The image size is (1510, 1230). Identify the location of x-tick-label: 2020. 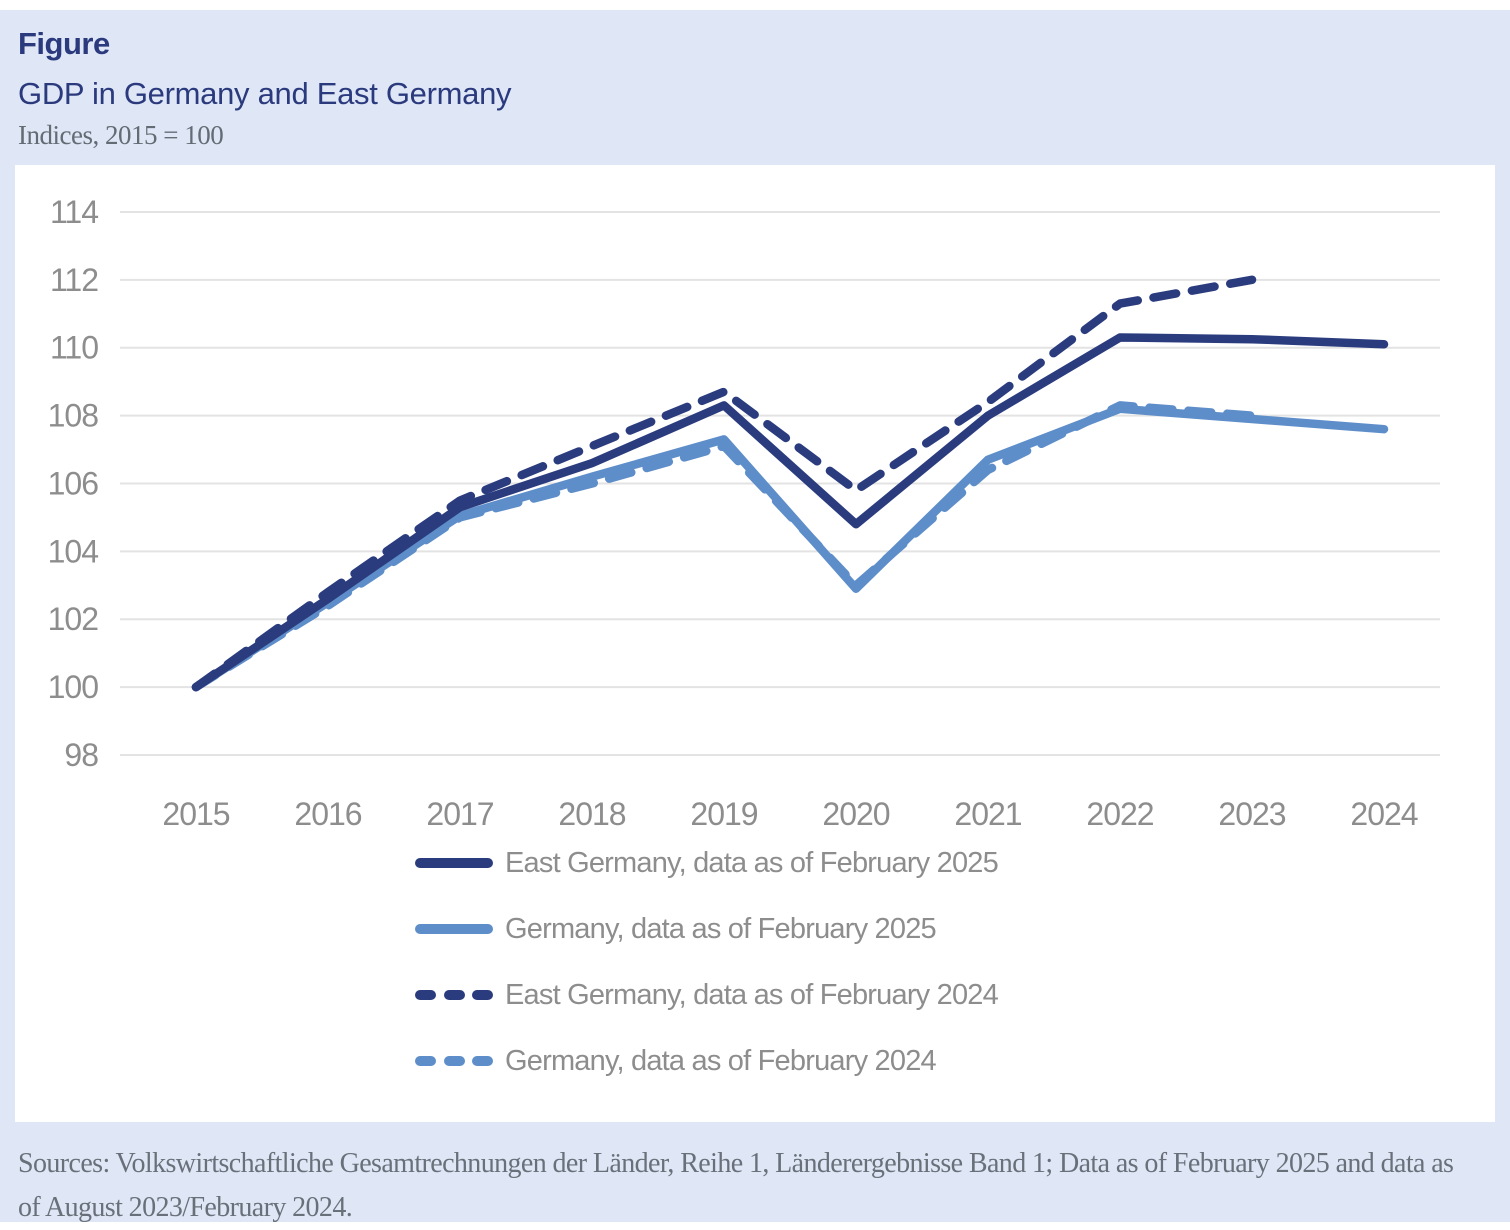
(855, 814).